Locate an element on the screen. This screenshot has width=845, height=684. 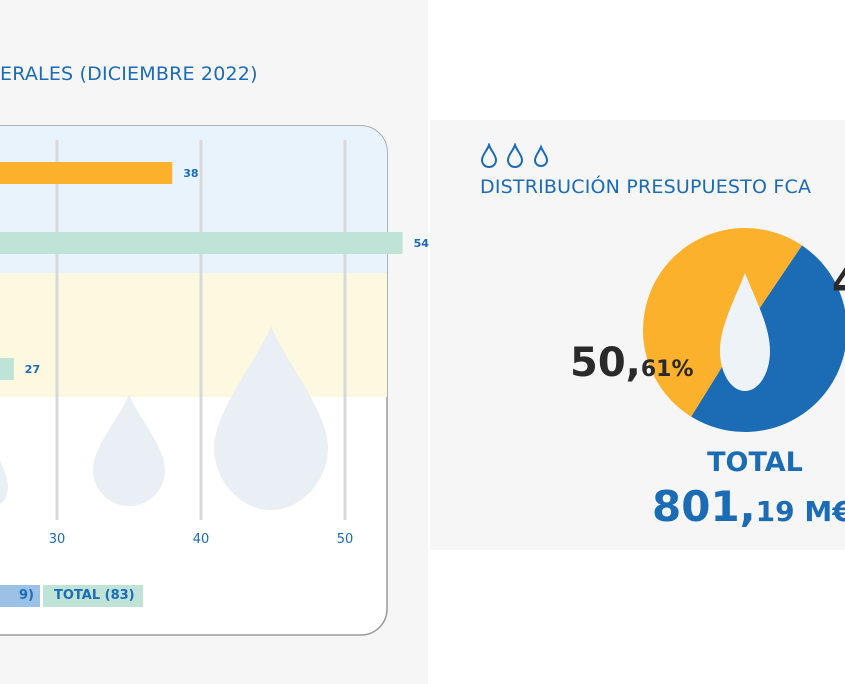
pie-slice-label-blue: 4 is located at coordinates (838, 283).